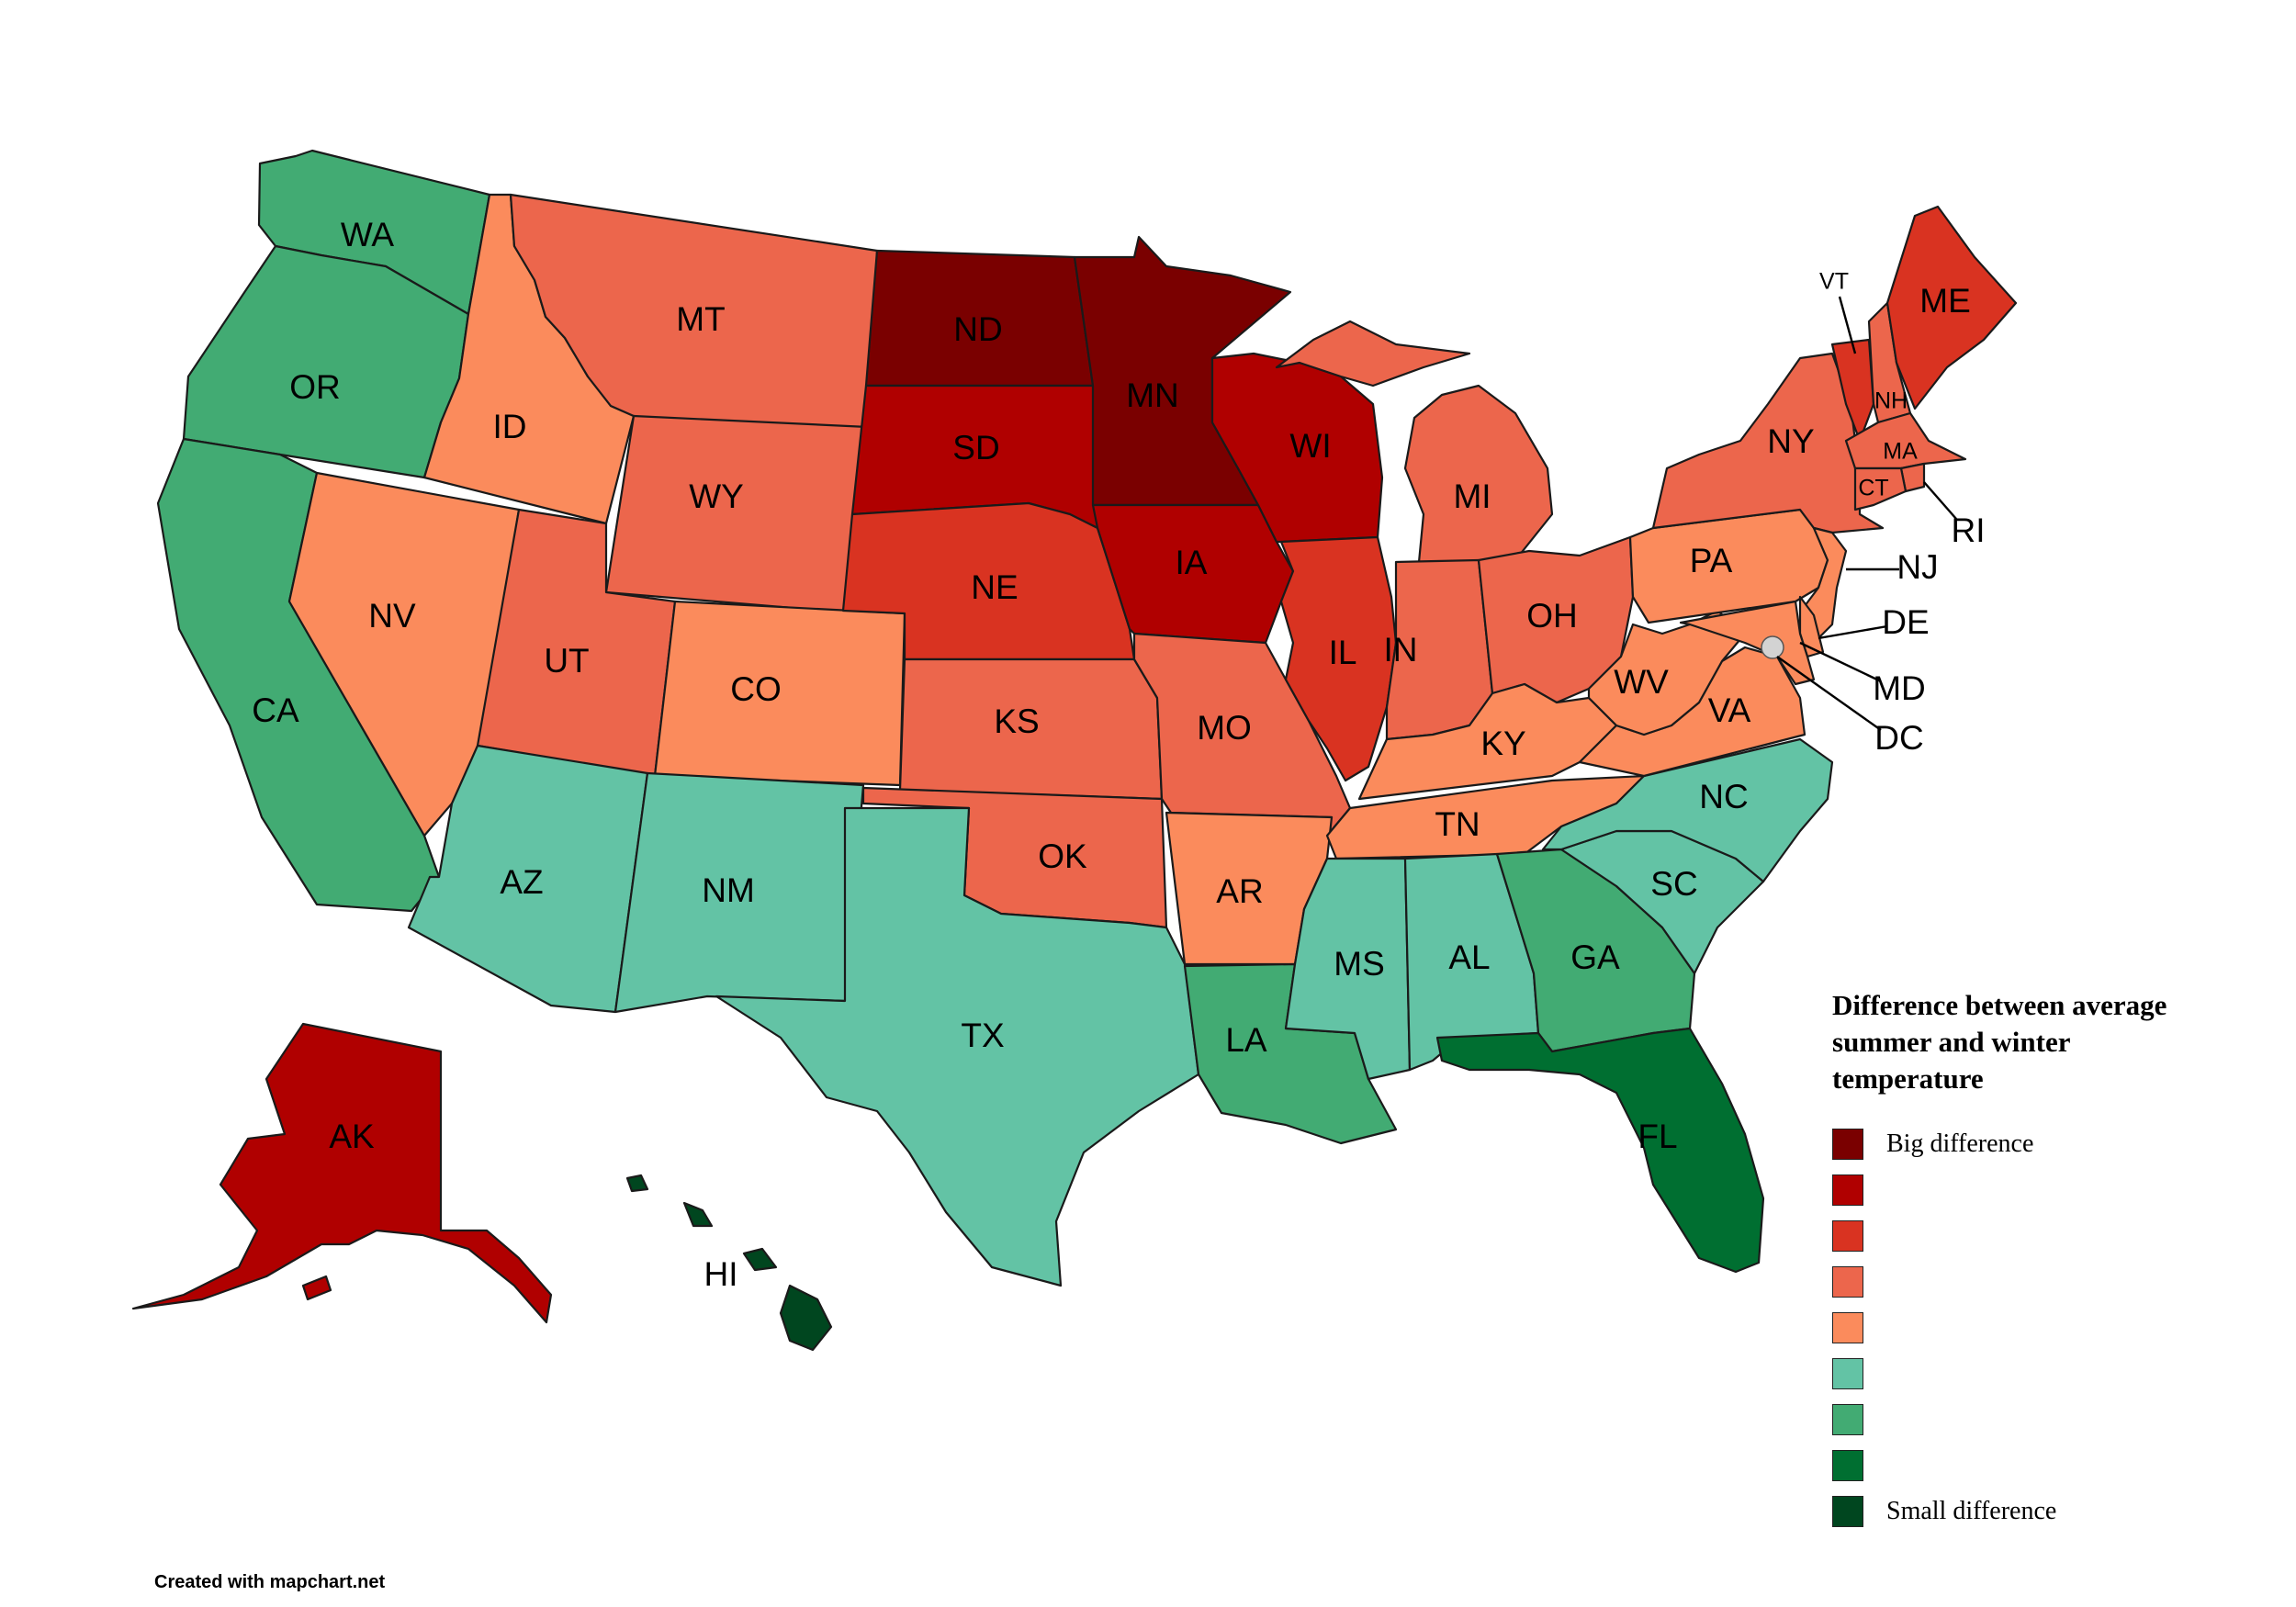 This screenshot has height=1607, width=2296. What do you see at coordinates (1239, 891) in the screenshot?
I see `state-label-ar: AR` at bounding box center [1239, 891].